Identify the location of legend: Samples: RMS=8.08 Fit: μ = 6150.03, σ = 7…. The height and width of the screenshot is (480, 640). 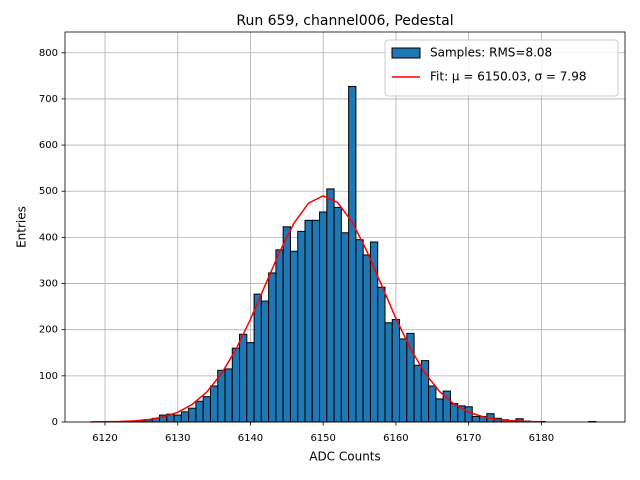
(501, 68).